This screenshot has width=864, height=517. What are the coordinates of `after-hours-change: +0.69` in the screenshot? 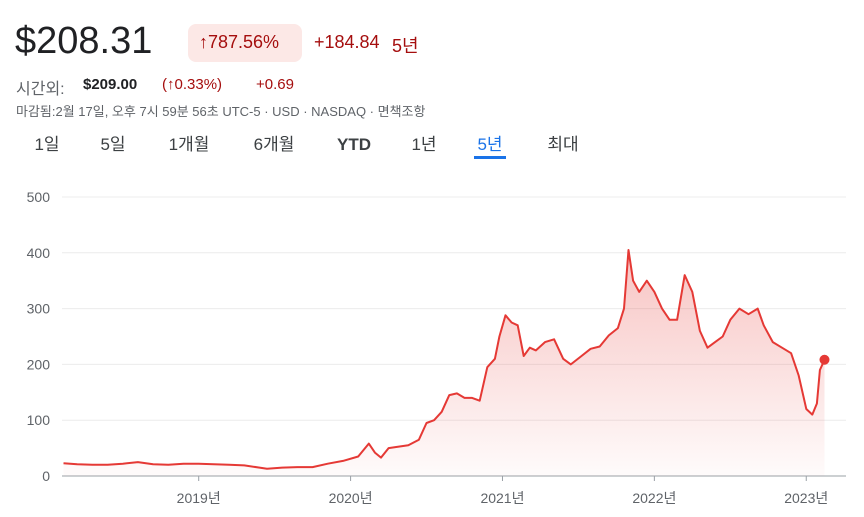 It's located at (275, 84).